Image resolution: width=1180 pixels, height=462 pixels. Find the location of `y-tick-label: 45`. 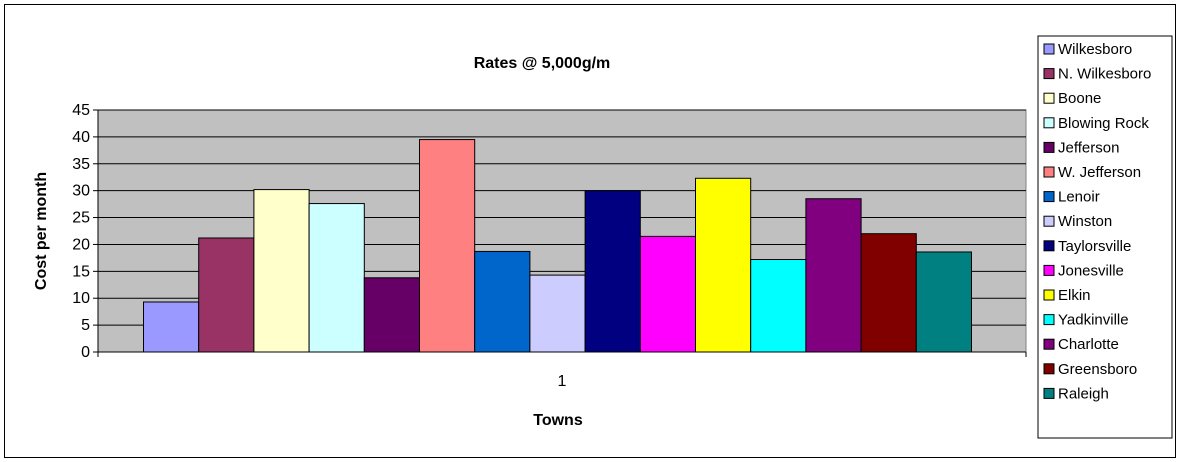

y-tick-label: 45 is located at coordinates (81, 110).